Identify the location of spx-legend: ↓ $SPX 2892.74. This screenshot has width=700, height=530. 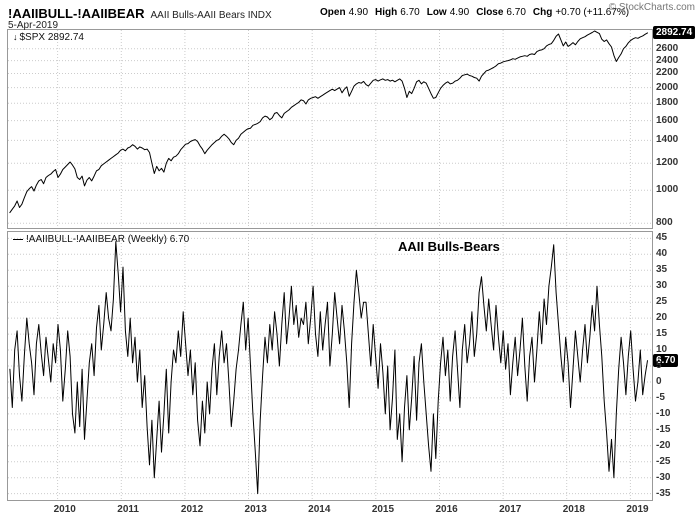
(48, 37).